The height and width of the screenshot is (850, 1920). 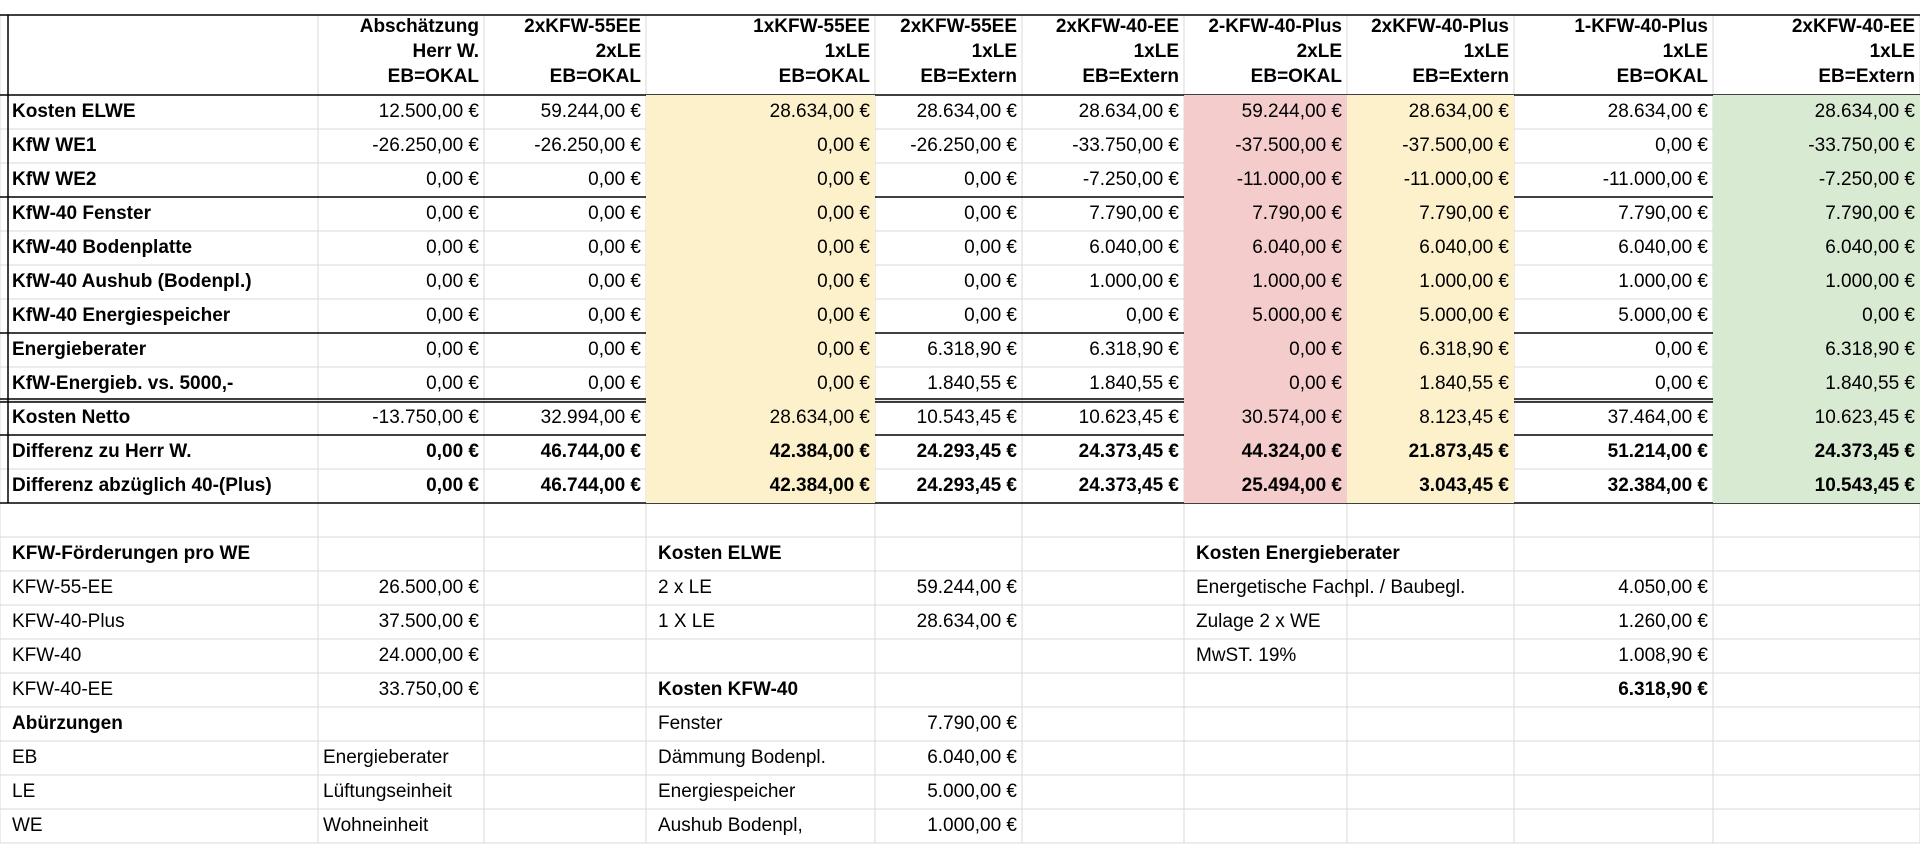 What do you see at coordinates (428, 111) in the screenshot?
I see `table-cell: 12.500,00 €` at bounding box center [428, 111].